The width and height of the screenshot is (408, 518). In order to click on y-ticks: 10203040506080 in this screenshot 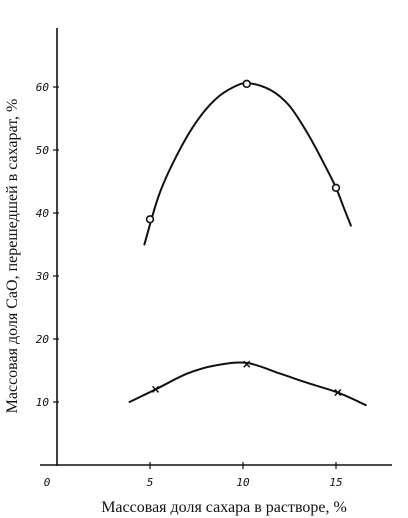, I will do `click(47, 245)`.